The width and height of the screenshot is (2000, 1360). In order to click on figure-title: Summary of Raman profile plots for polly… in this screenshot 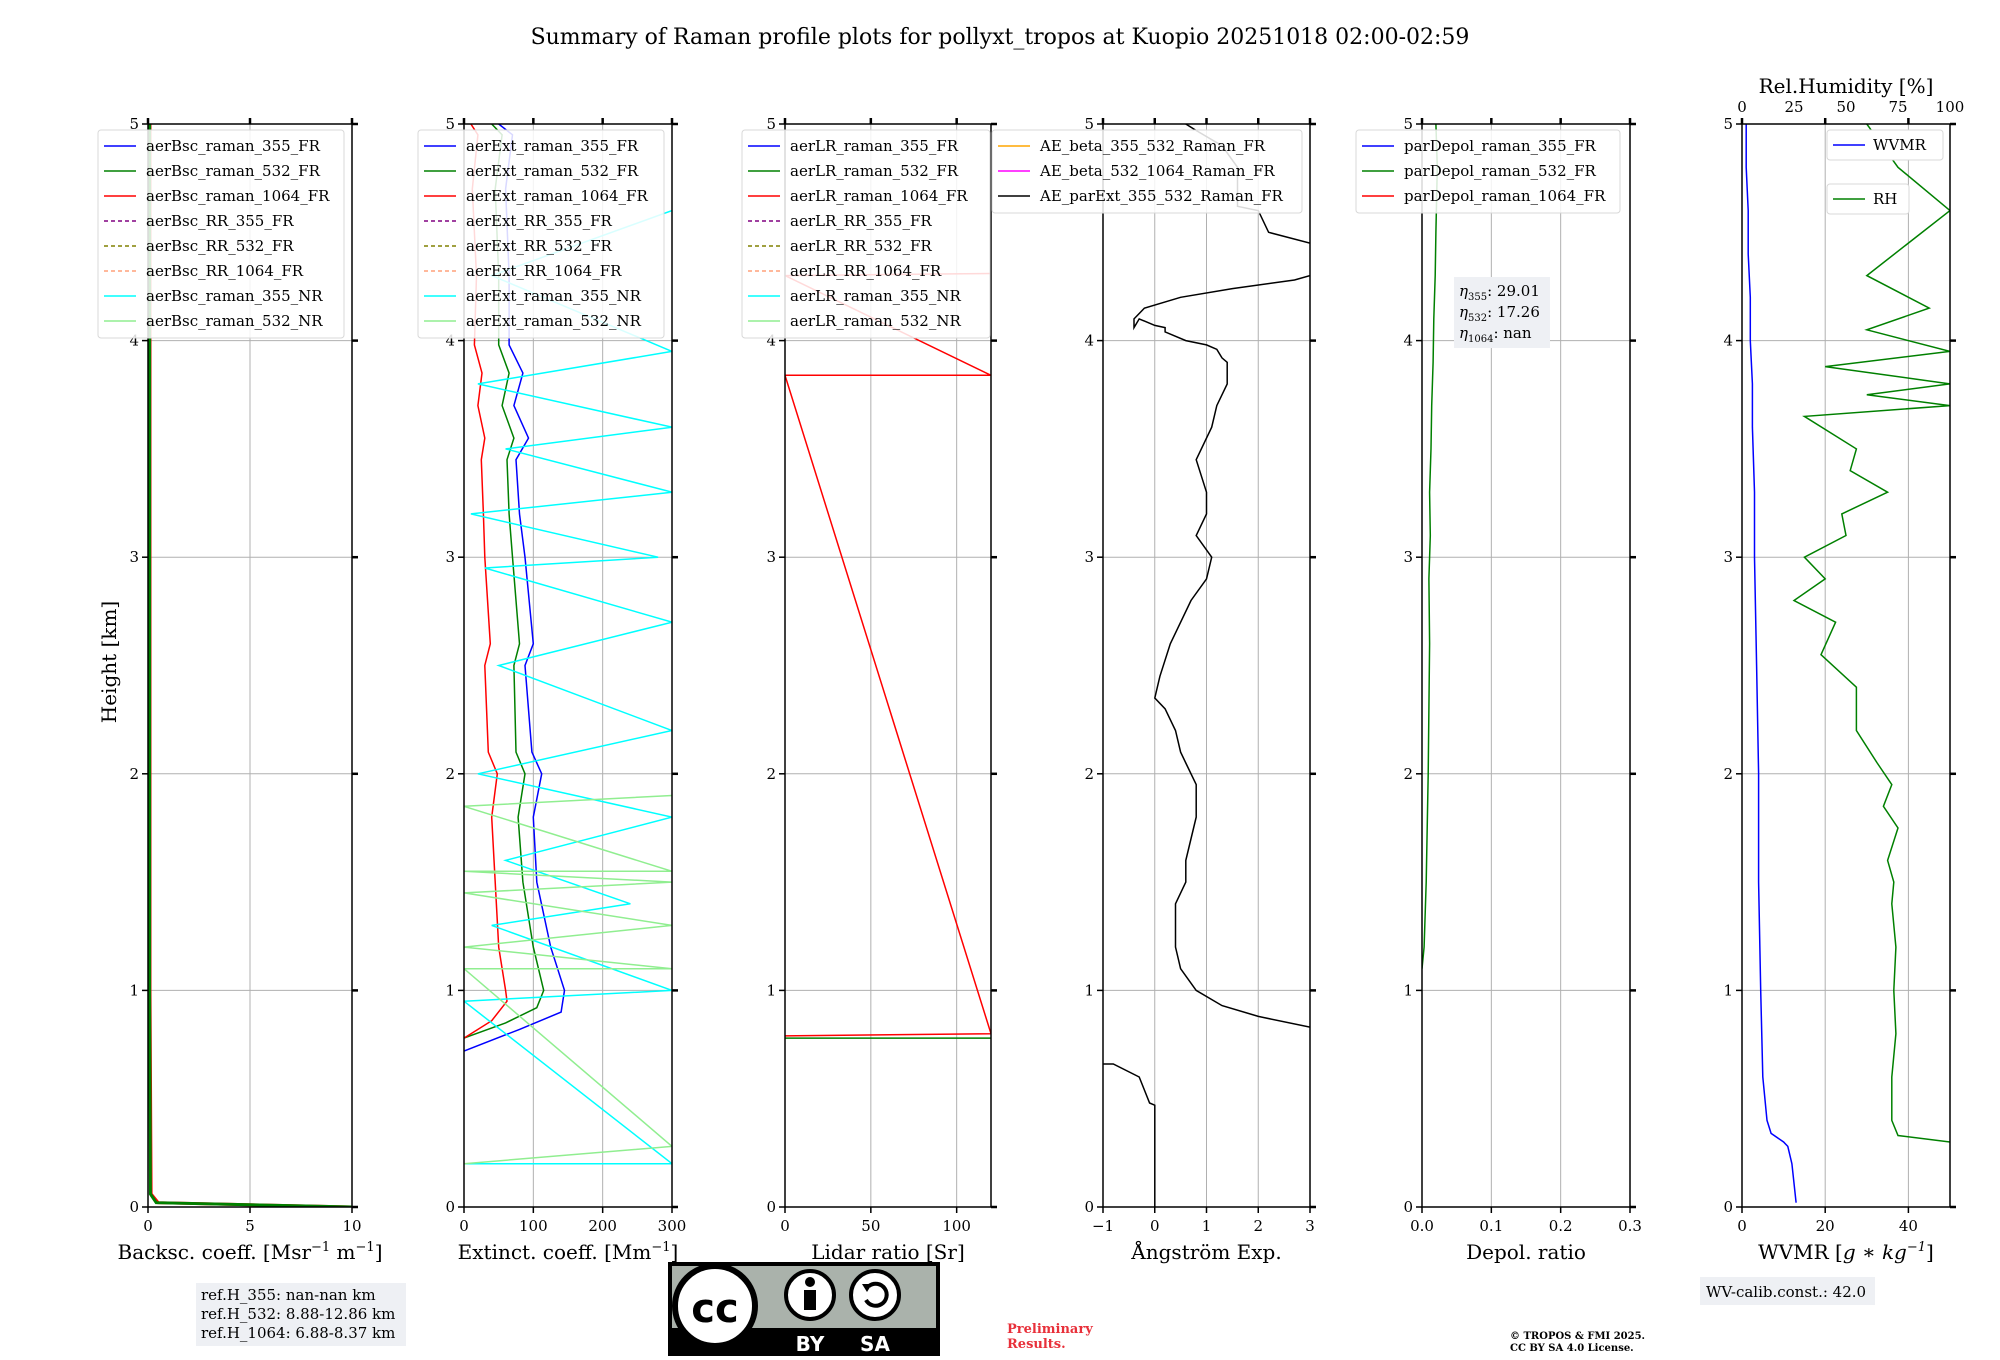, I will do `click(1000, 37)`.